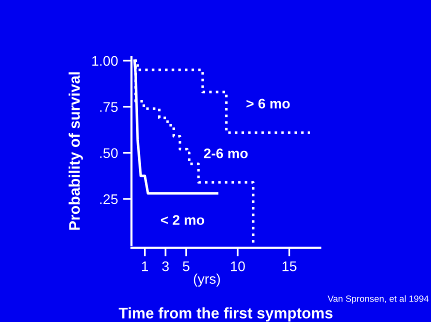  I want to click on x-tick-label: 15, so click(289, 267).